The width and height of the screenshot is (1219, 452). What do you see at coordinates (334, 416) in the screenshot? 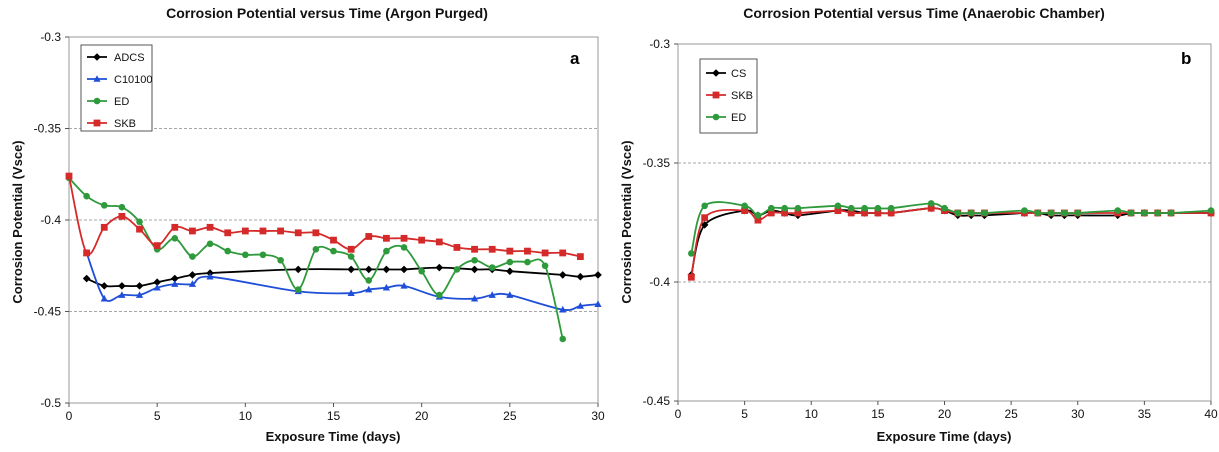
I see `x-tick-label: 15` at bounding box center [334, 416].